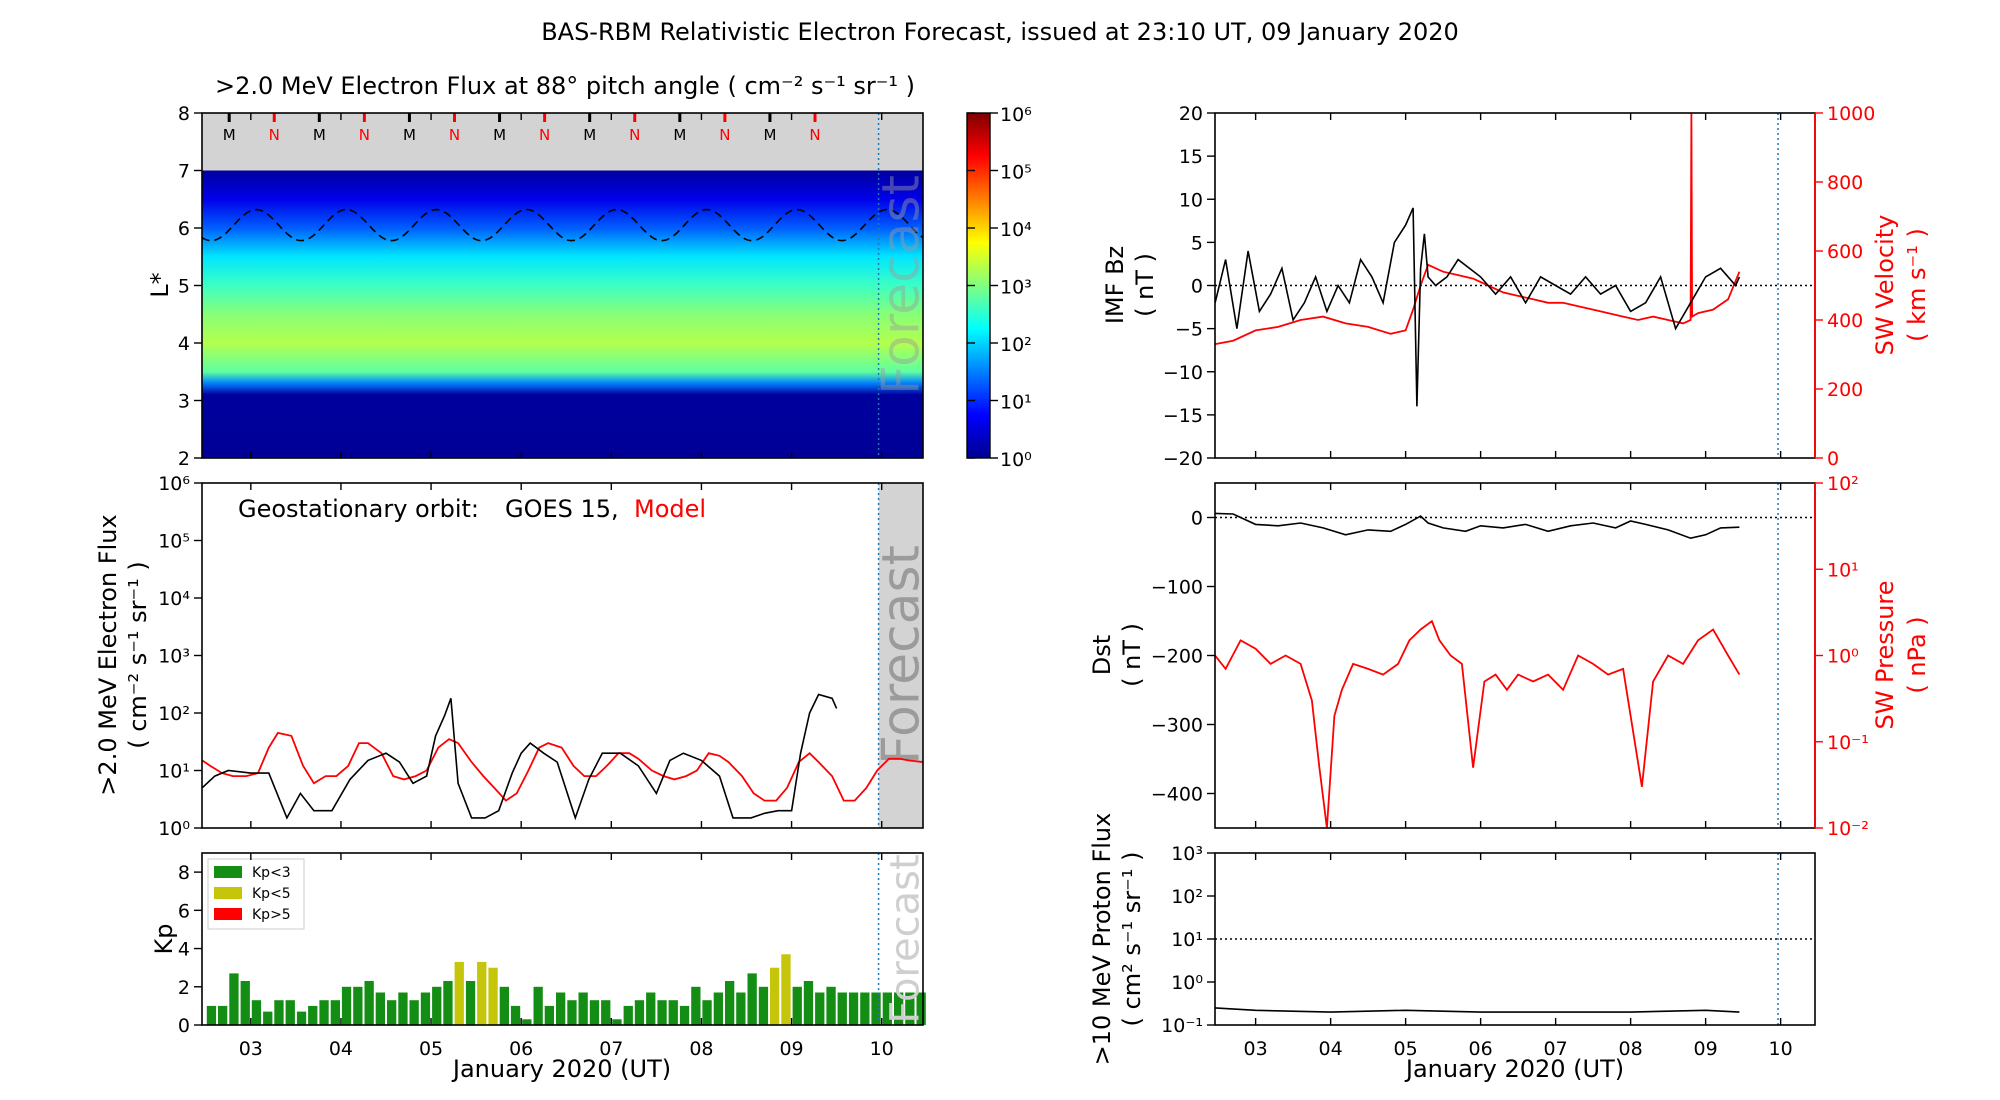  I want to click on kp-y-ticks: 0 2 4 6 8, so click(190, 949).